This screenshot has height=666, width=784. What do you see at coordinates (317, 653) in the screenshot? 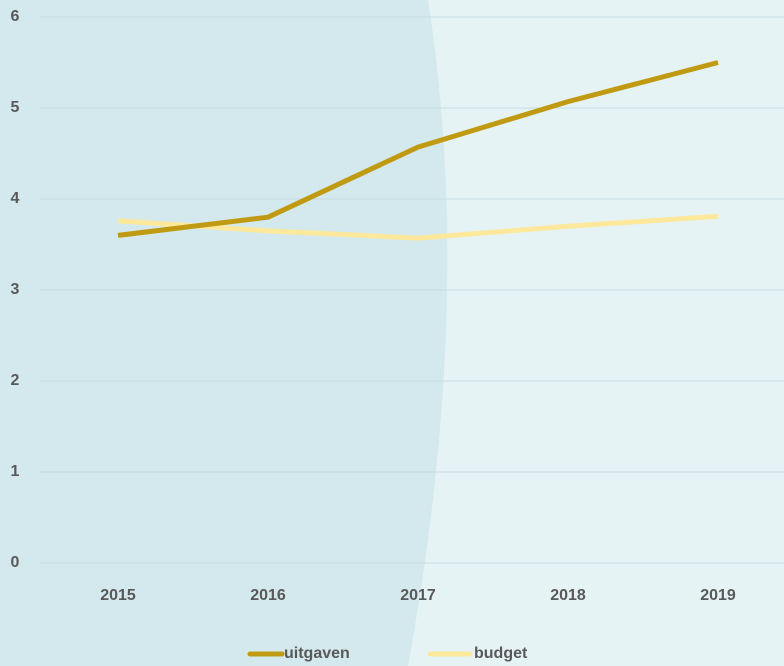
I see `legend-label: uitgaven` at bounding box center [317, 653].